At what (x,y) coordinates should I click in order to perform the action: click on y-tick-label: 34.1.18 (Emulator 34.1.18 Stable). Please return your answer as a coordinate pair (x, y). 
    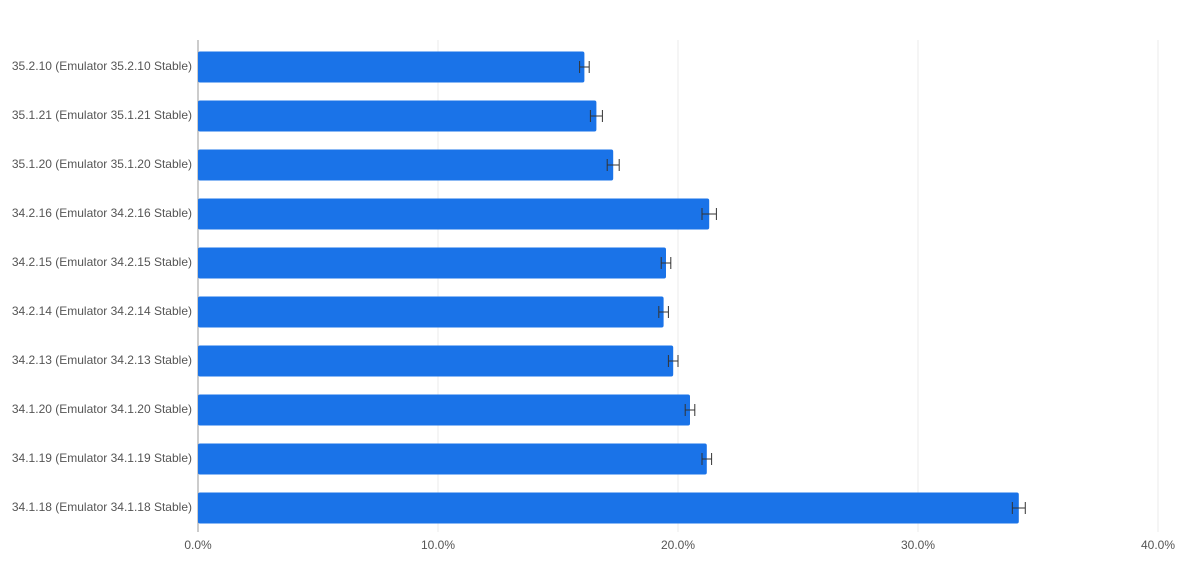
    Looking at the image, I should click on (102, 507).